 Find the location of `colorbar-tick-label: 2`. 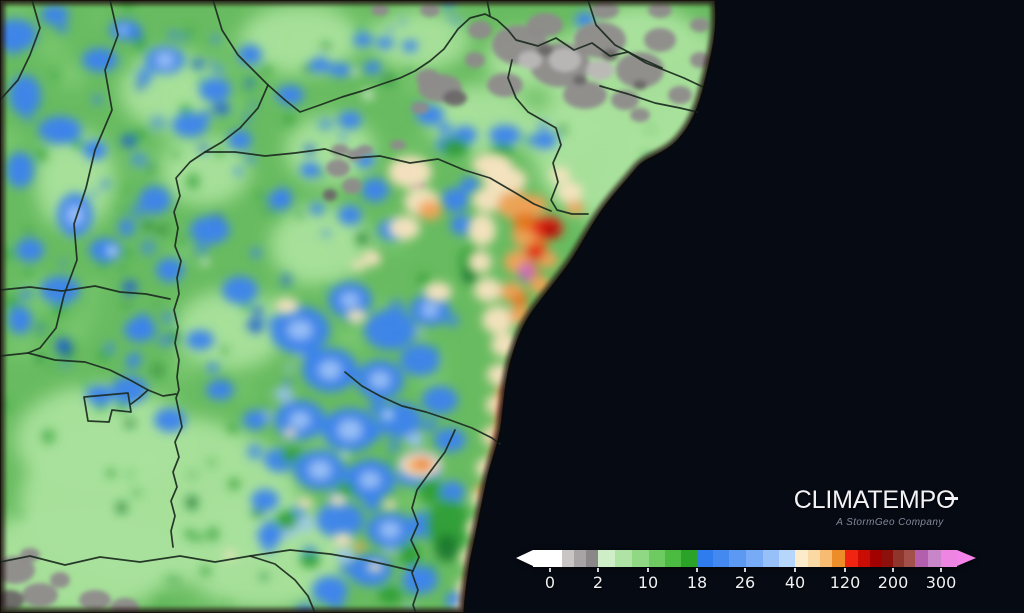

colorbar-tick-label: 2 is located at coordinates (598, 582).